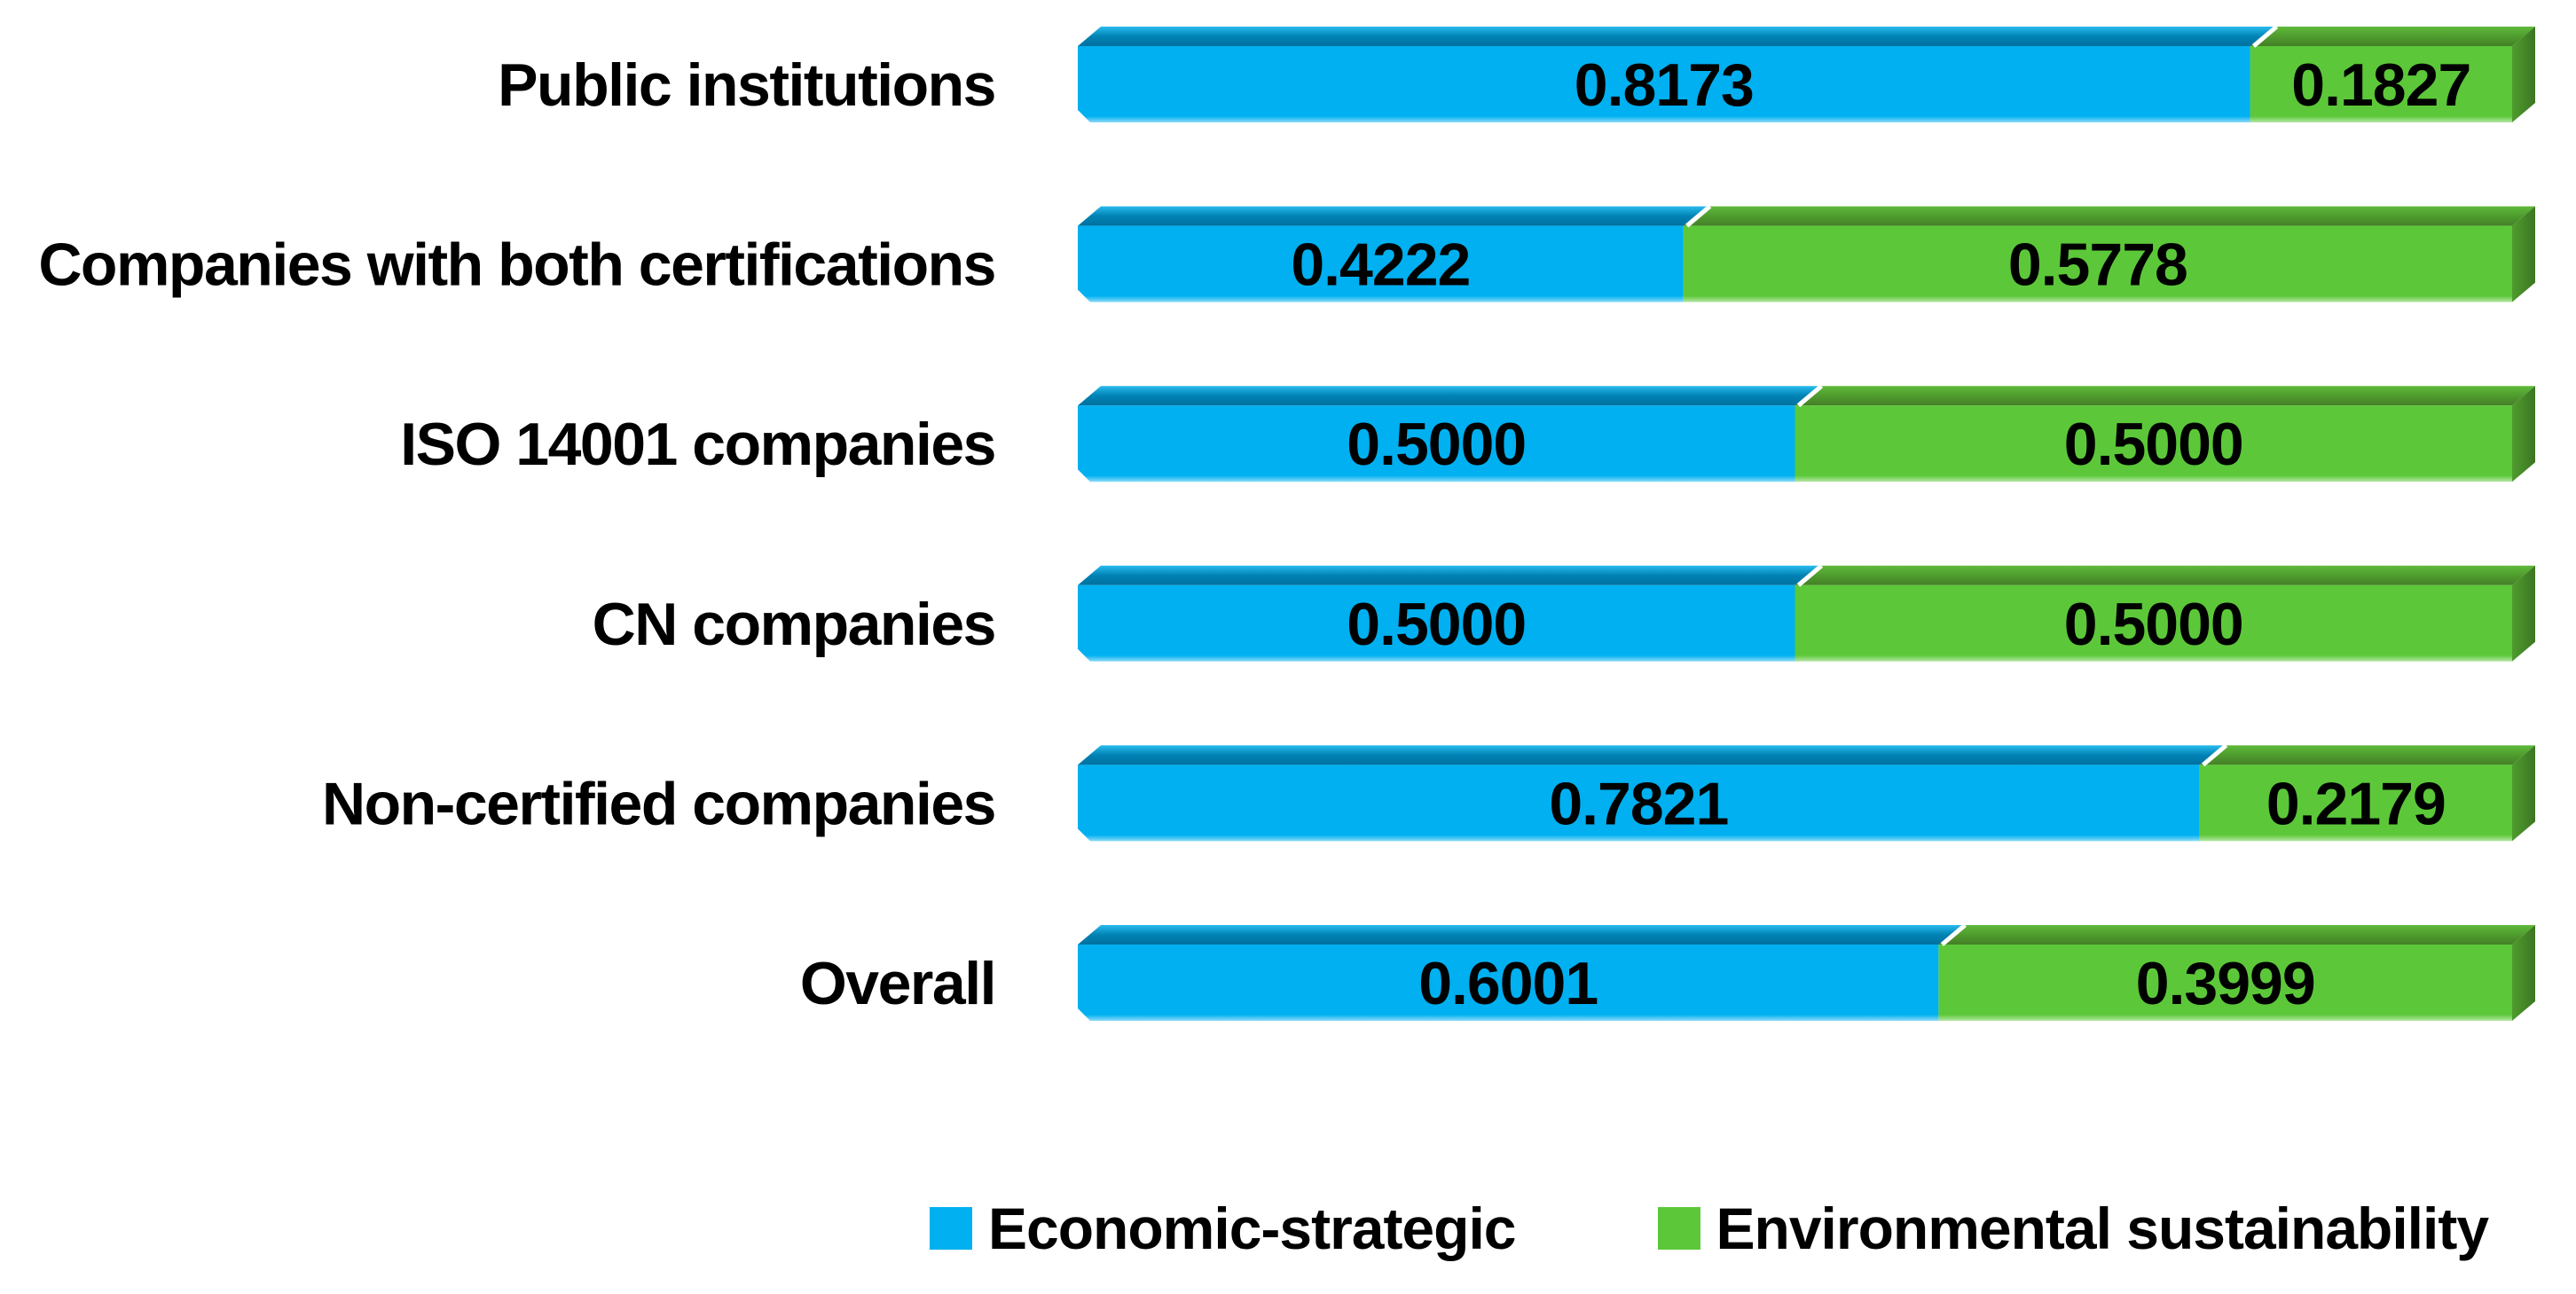 The width and height of the screenshot is (2576, 1294). Describe the element at coordinates (746, 85) in the screenshot. I see `category-label: Public institutions` at that location.